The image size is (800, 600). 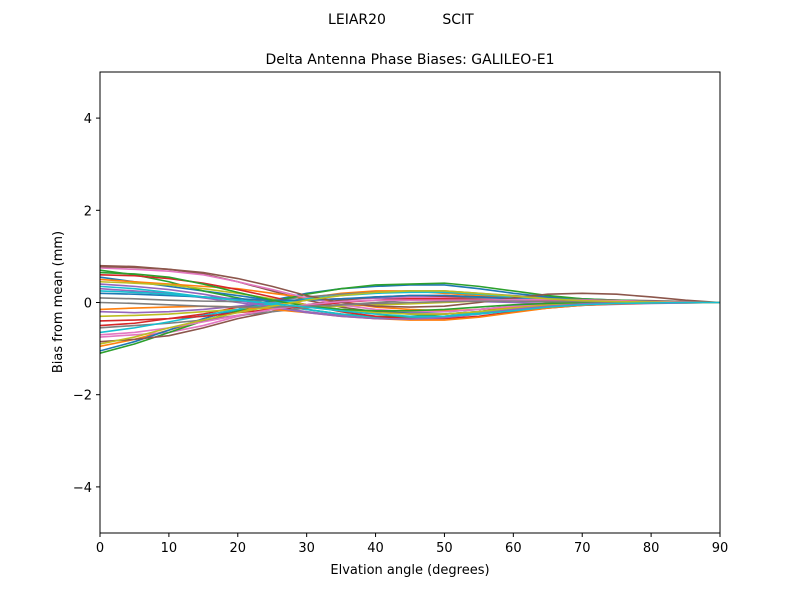 I want to click on x-axis-label: Elvation angle (degrees), so click(x=409, y=570).